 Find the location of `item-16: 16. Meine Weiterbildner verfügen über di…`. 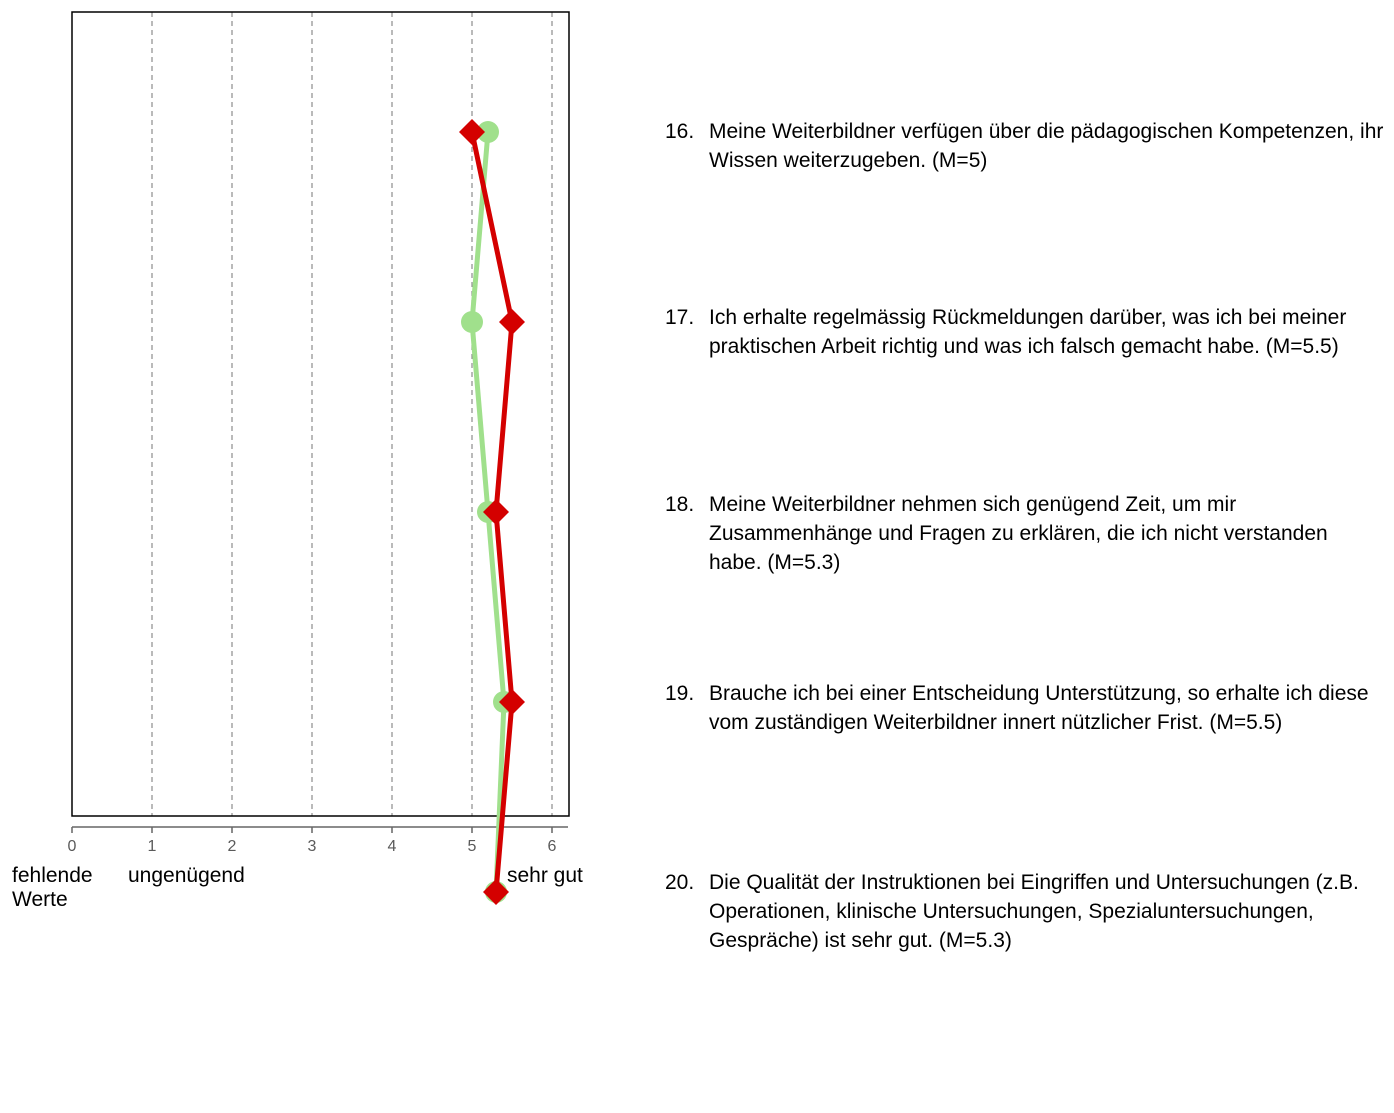

item-16: 16. Meine Weiterbildner verfügen über di… is located at coordinates (1025, 146).